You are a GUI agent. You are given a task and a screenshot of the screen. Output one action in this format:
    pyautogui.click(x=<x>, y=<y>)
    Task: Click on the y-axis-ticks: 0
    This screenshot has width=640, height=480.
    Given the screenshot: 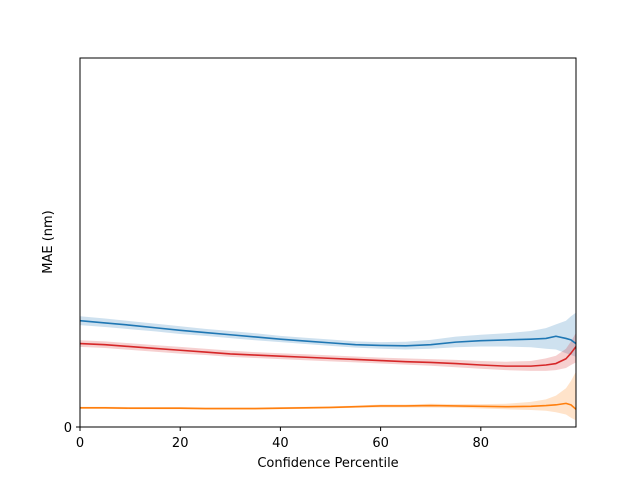 What is the action you would take?
    pyautogui.click(x=72, y=428)
    